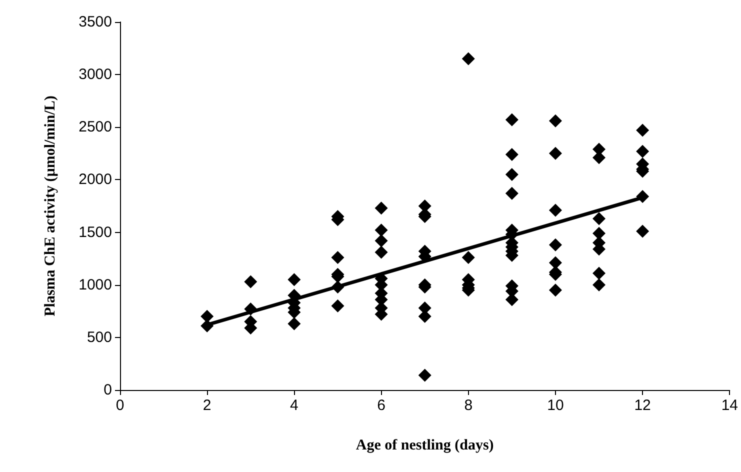  I want to click on y-tick-label: 0, so click(108, 390).